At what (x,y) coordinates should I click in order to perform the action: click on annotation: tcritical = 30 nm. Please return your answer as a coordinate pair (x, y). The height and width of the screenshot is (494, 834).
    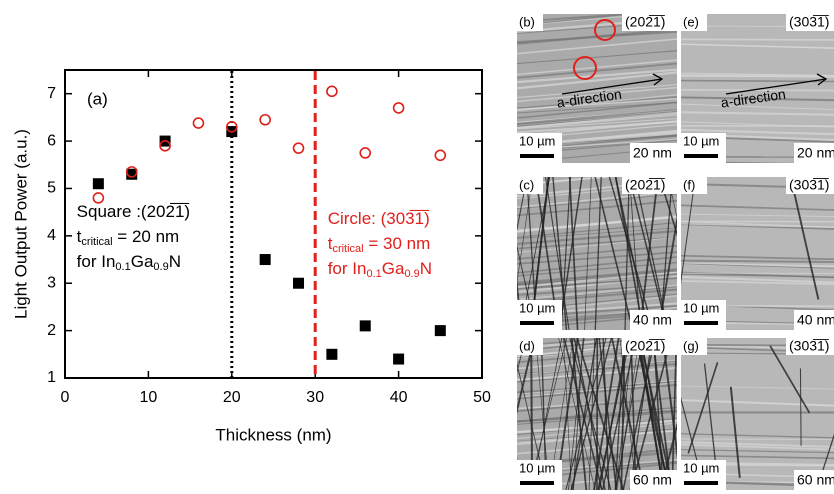
    Looking at the image, I should click on (379, 244).